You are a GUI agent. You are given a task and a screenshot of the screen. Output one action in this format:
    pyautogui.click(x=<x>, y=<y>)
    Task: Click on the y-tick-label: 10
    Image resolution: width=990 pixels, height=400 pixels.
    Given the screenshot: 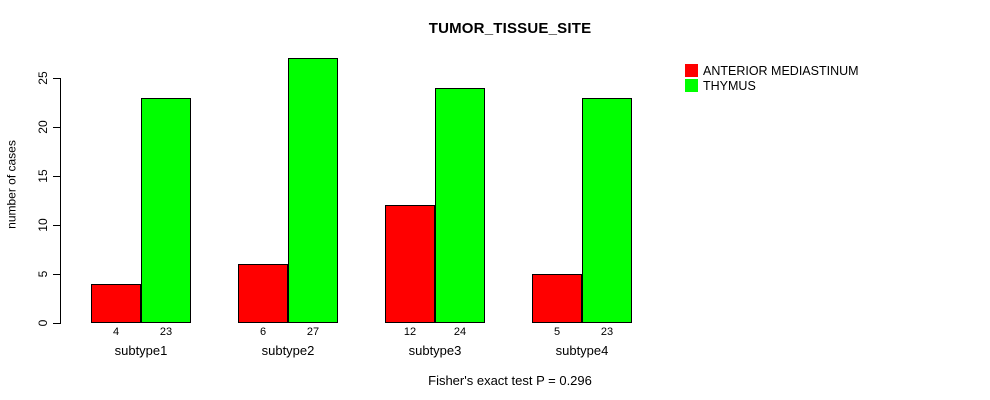 What is the action you would take?
    pyautogui.click(x=43, y=225)
    